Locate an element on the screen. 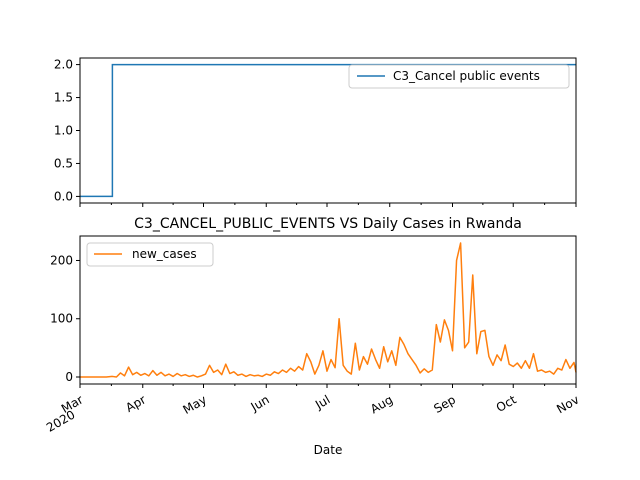 This screenshot has height=480, width=640. top-y-tick-label: 1.0 is located at coordinates (63, 131).